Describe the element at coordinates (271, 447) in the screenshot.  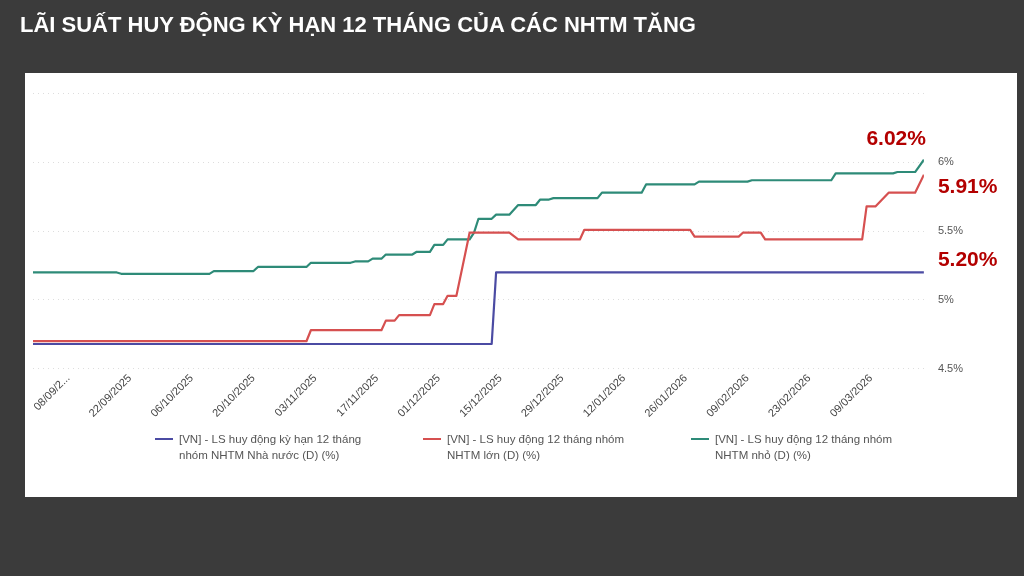
I see `legend-label: [VN] - LS huy động kỳ hạn 12 tháng nhóm NHTM Nhà nước (D) (%)` at that location.